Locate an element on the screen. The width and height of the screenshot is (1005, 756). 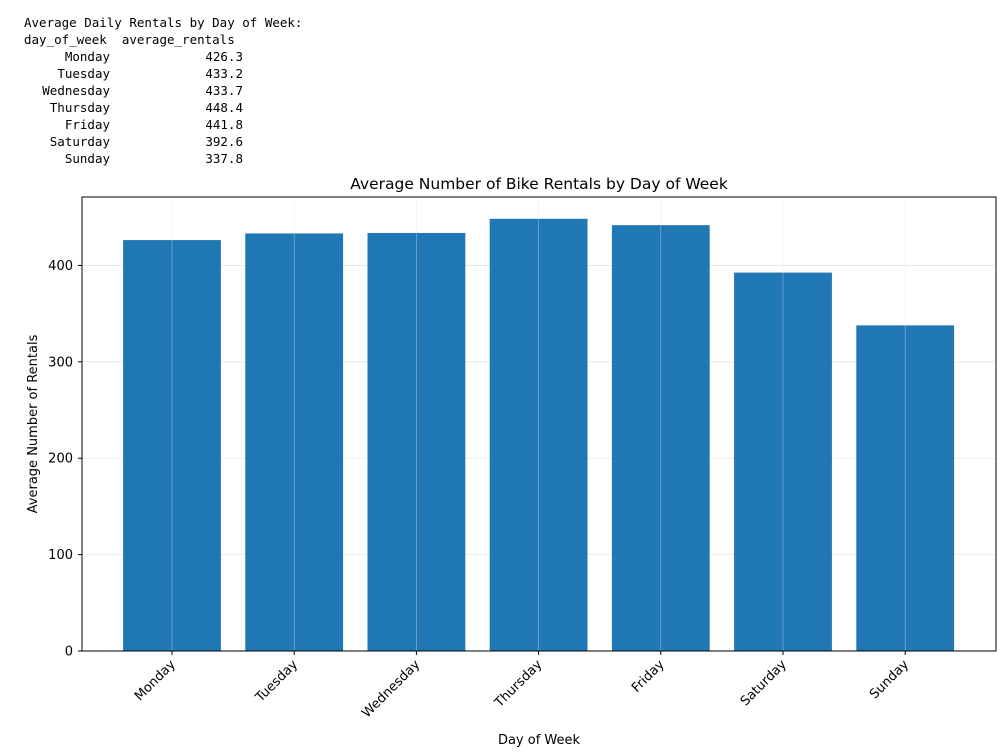
console-row: Wednesday 433.7 is located at coordinates (163, 90).